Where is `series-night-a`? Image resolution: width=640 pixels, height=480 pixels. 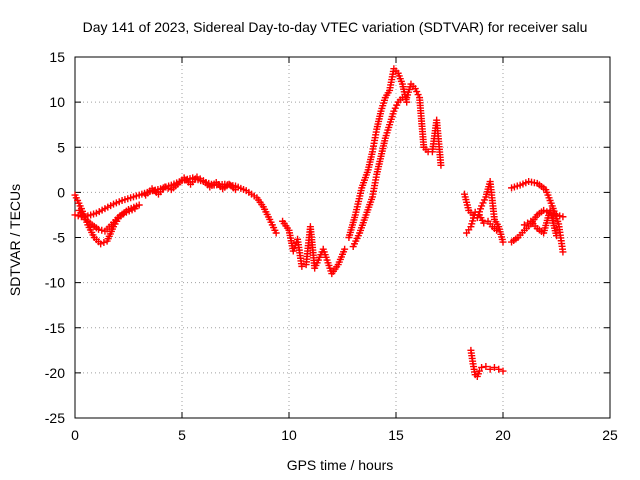 series-night-a is located at coordinates (483, 212).